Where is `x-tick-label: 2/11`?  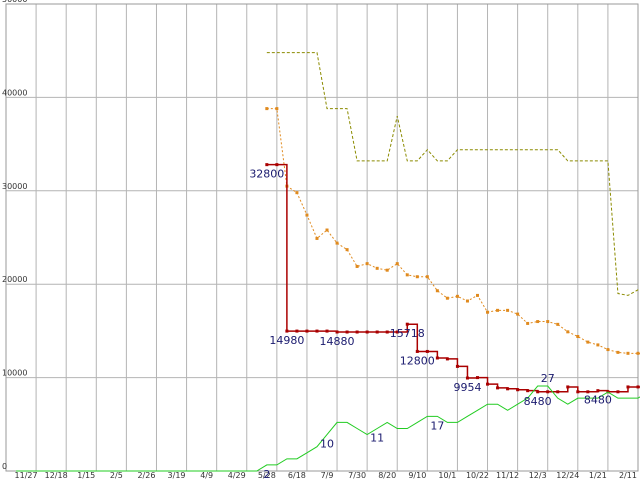 x-tick-label: 2/11 is located at coordinates (628, 475).